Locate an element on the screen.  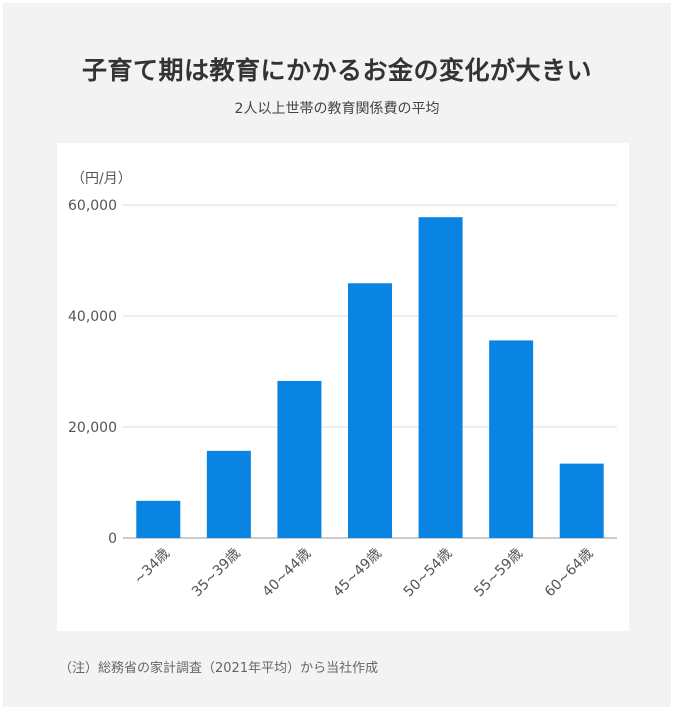
y-unit-label: （円/月） is located at coordinates (101, 179).